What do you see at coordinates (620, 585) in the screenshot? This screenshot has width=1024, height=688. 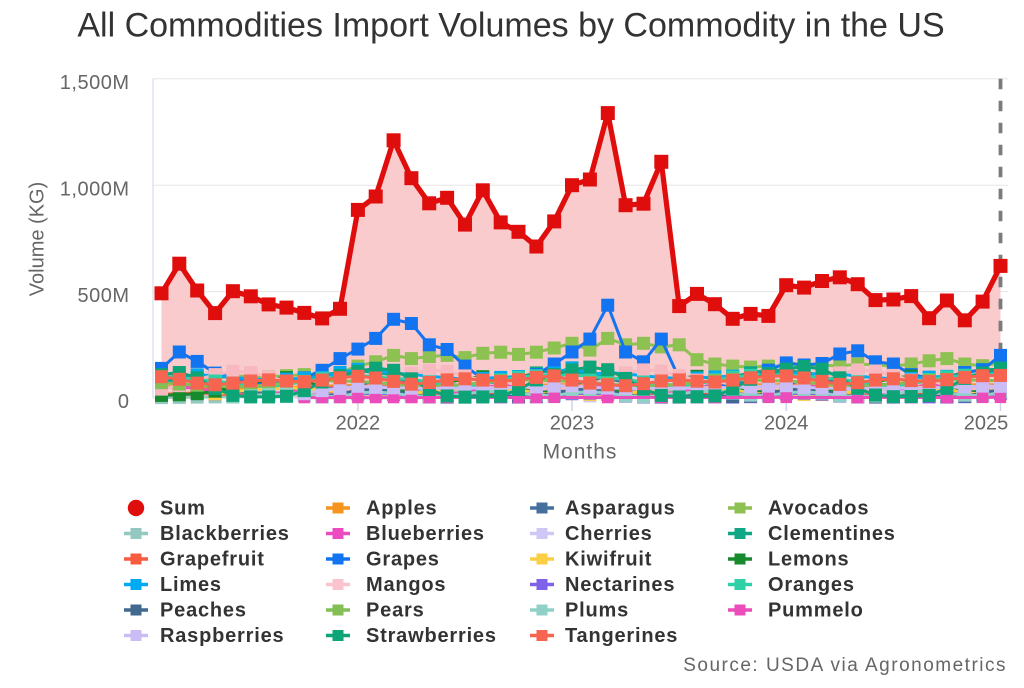 I see `svg-text: Nectarines` at bounding box center [620, 585].